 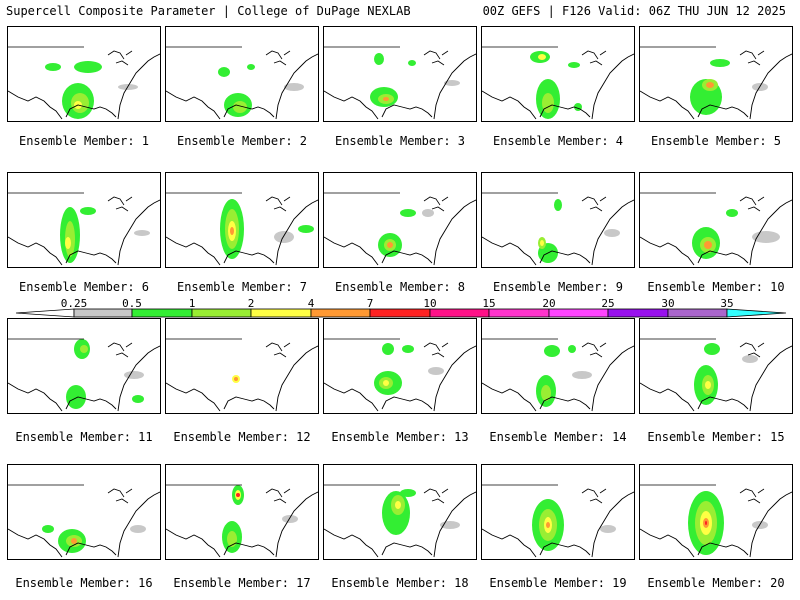 I want to click on color-scale-tick: 15, so click(x=489, y=303).